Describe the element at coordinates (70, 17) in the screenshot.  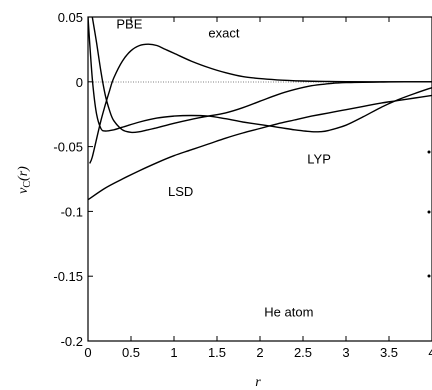
I see `y-tick-label: 0.05` at that location.